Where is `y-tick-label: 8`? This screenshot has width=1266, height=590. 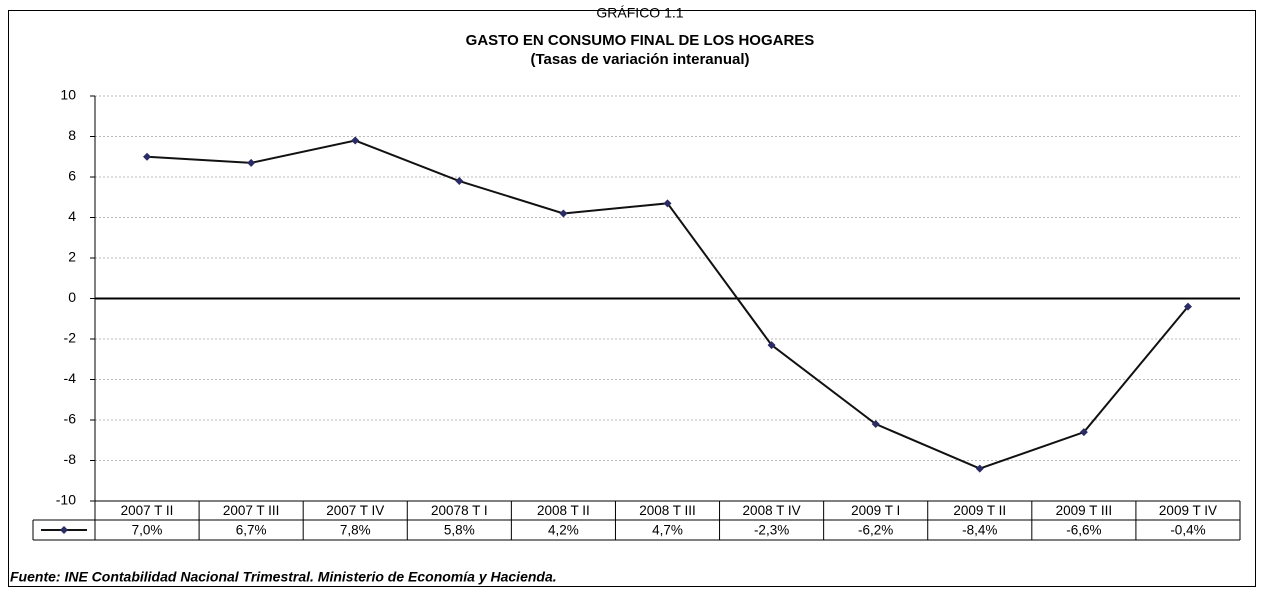
y-tick-label: 8 is located at coordinates (72, 135).